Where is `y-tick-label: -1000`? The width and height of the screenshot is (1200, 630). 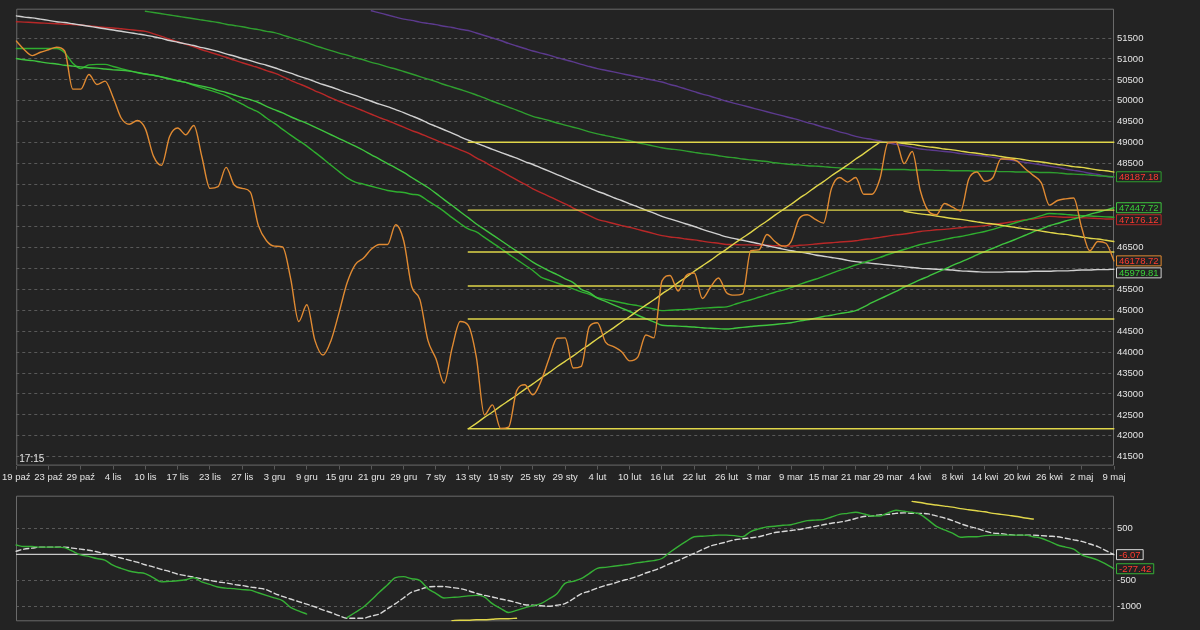
y-tick-label: -1000 is located at coordinates (1129, 605).